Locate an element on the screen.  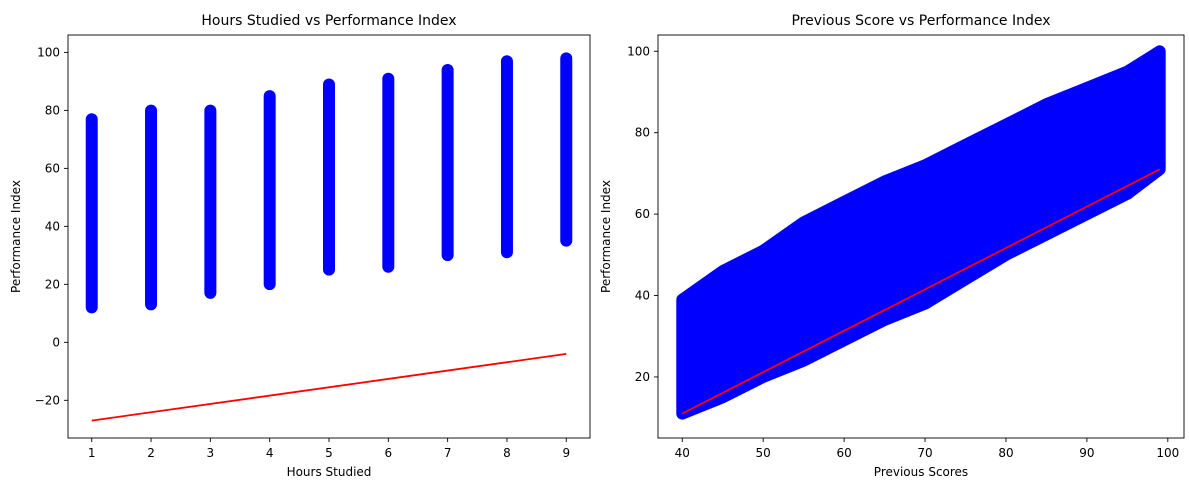
x-tick-label: 4 is located at coordinates (270, 453).